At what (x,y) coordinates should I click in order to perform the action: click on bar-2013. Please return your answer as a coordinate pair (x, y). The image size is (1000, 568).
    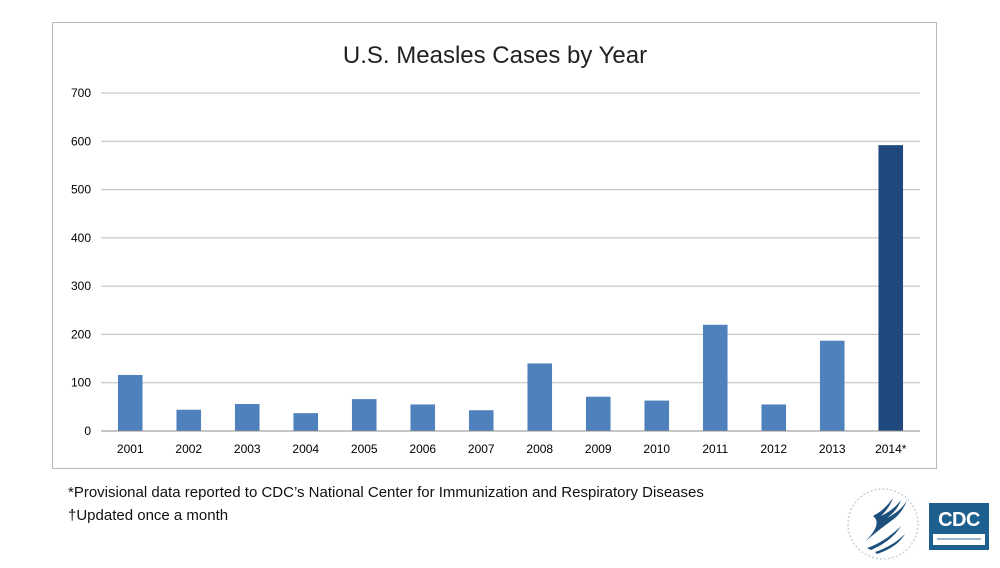
    Looking at the image, I should click on (832, 385).